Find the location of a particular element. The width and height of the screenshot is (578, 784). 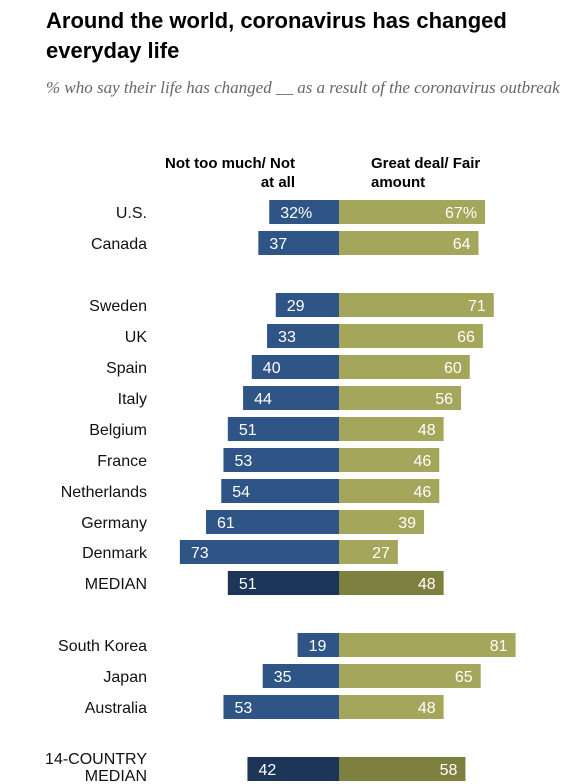

data-label-left: 19 is located at coordinates (318, 646).